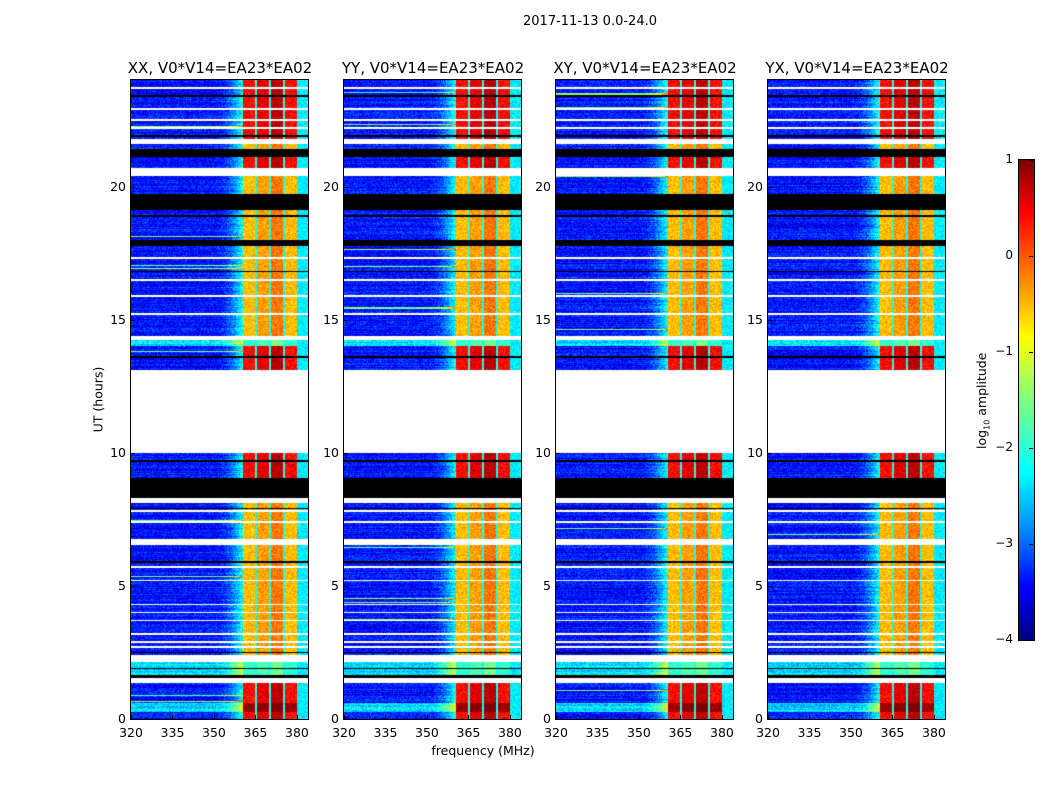 Image resolution: width=1050 pixels, height=800 pixels. I want to click on colorbar-tick-label: −1, so click(1004, 351).